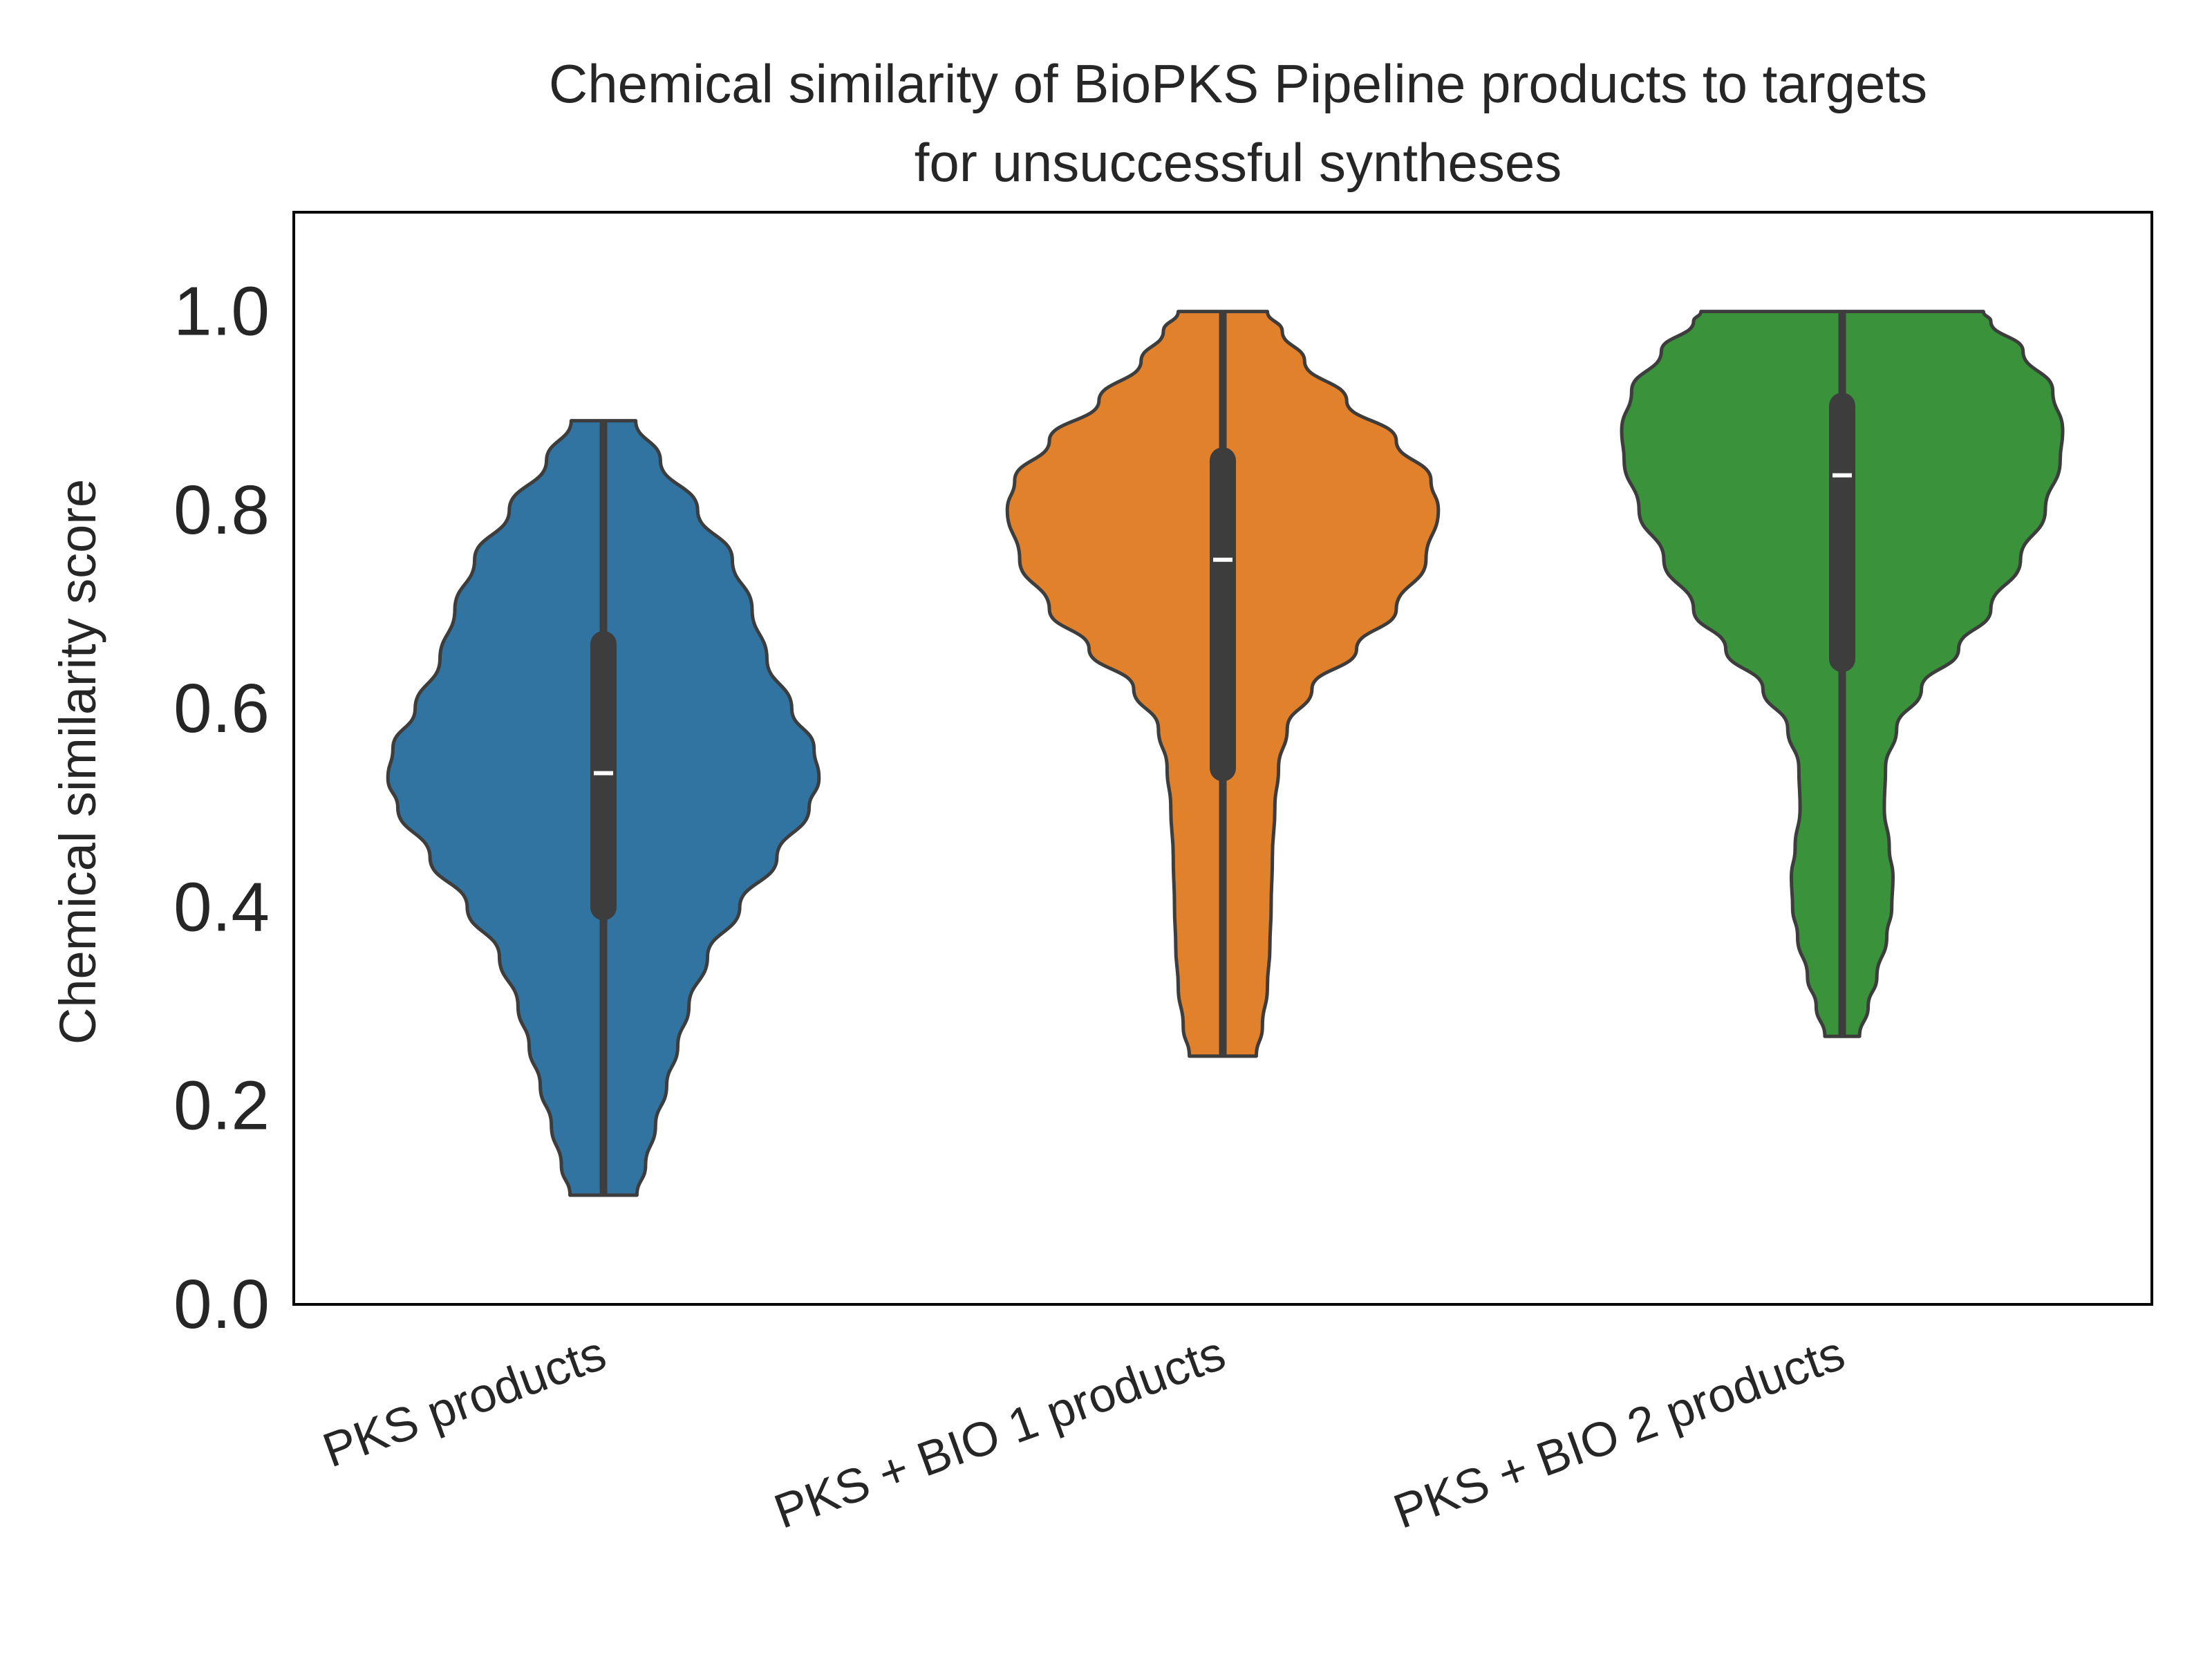 The image size is (2212, 1659). What do you see at coordinates (222, 1304) in the screenshot?
I see `y-tick-label: 0.0` at bounding box center [222, 1304].